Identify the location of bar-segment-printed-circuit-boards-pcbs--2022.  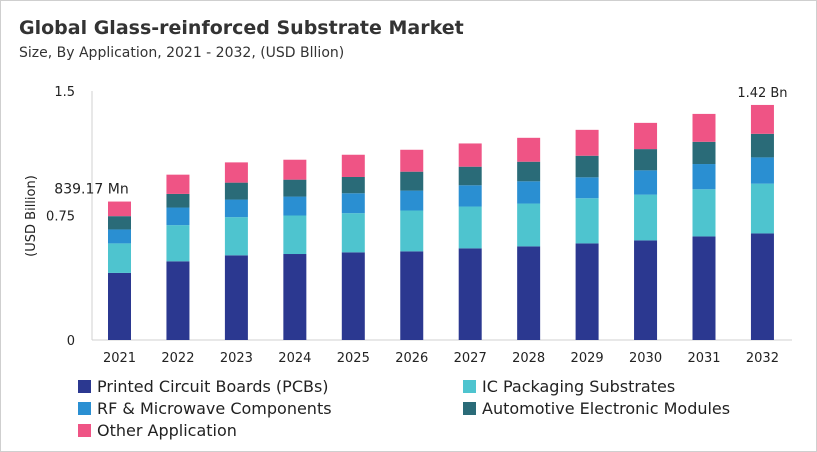
(178, 300).